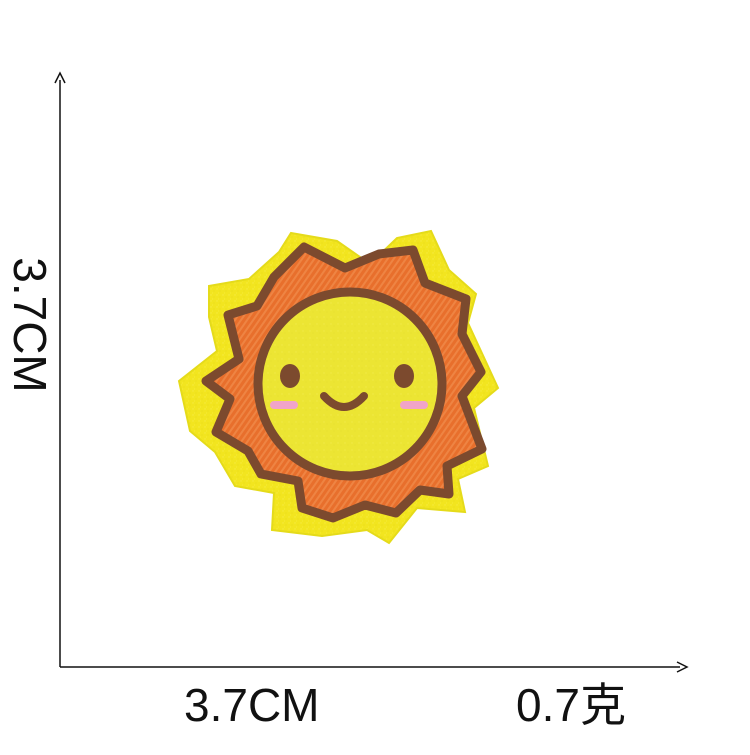  Describe the element at coordinates (252, 705) in the screenshot. I see `width-dimension-label: 3.7CM` at that location.